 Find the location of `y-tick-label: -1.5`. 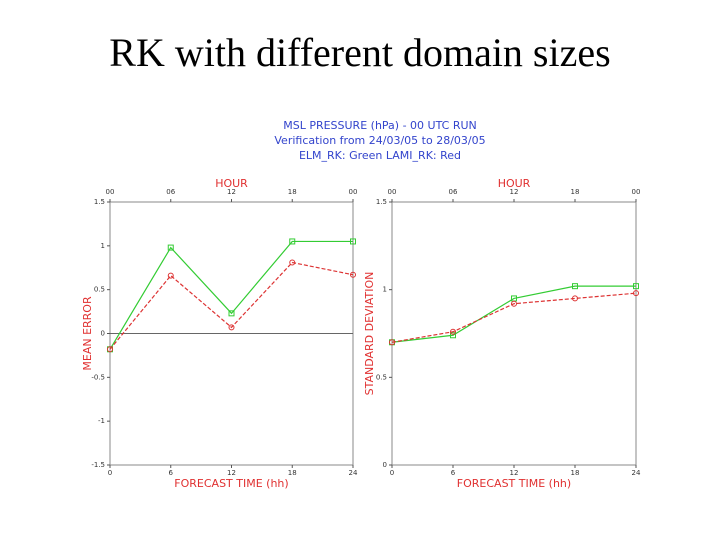

y-tick-label: -1.5 is located at coordinates (98, 465).